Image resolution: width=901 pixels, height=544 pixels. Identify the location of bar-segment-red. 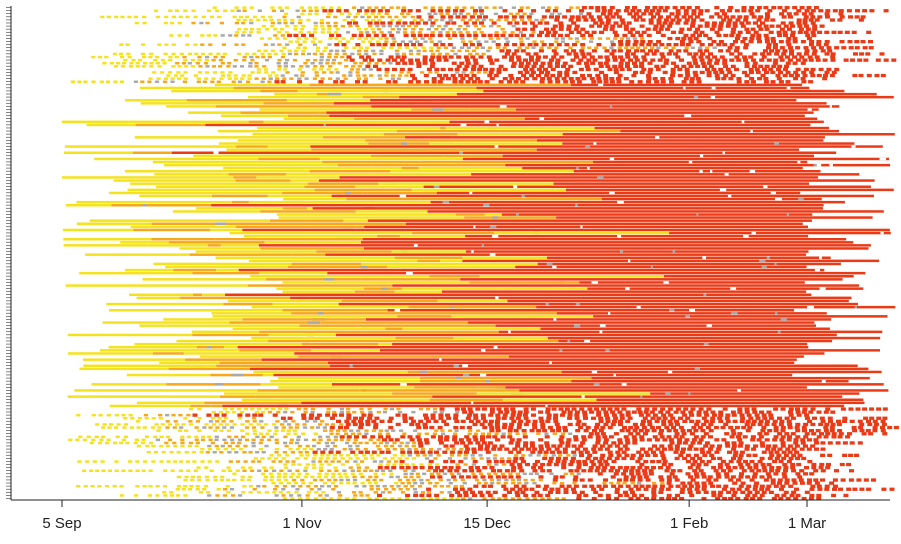
(695, 341).